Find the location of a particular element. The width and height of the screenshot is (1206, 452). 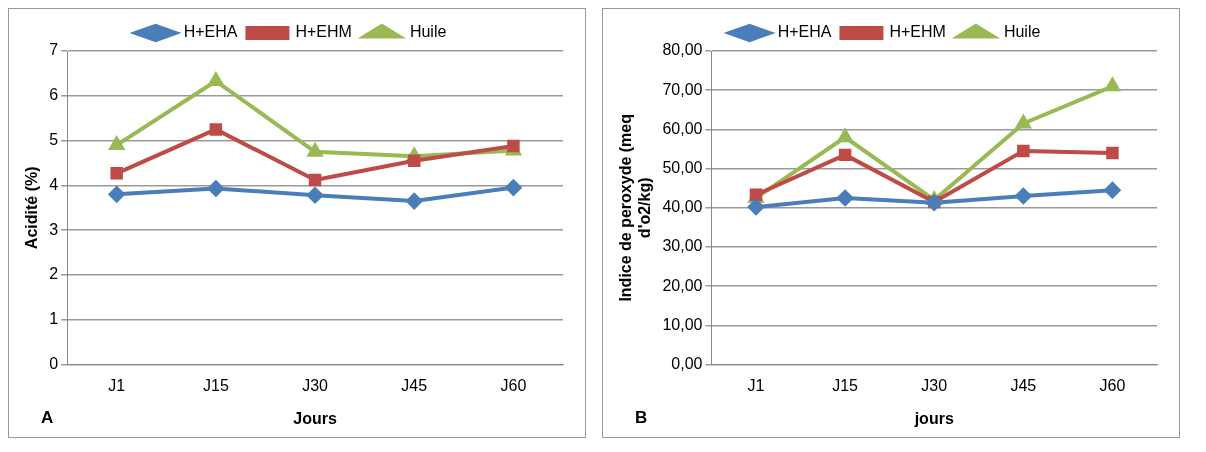

y-tick-label: 5 is located at coordinates (54, 140).